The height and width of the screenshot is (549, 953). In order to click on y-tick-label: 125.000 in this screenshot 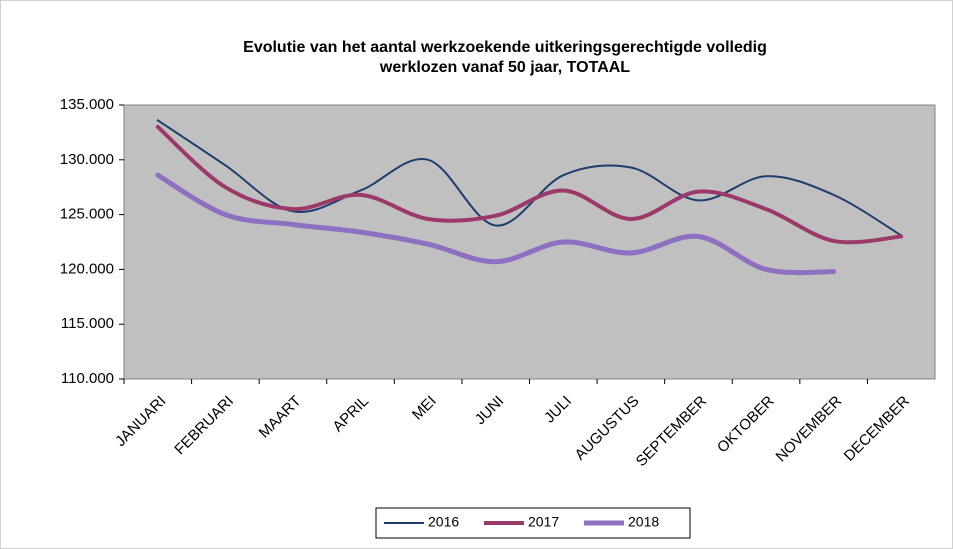, I will do `click(87, 214)`.